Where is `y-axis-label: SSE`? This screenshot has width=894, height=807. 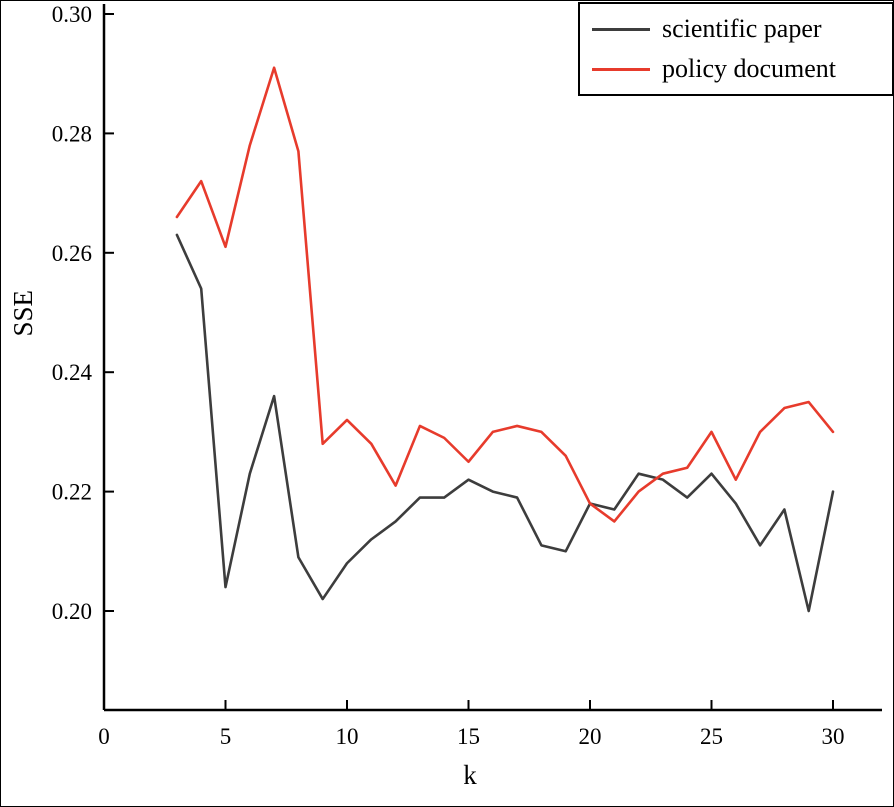
y-axis-label: SSE is located at coordinates (23, 313).